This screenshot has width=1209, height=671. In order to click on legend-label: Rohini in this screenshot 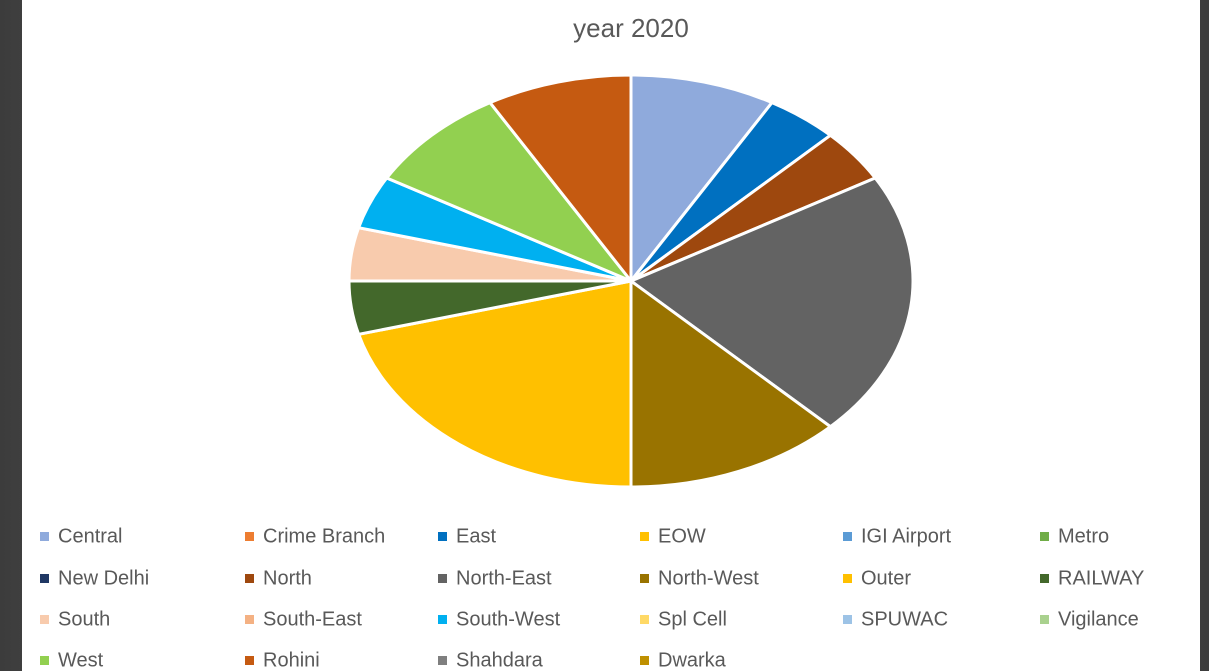, I will do `click(291, 660)`.